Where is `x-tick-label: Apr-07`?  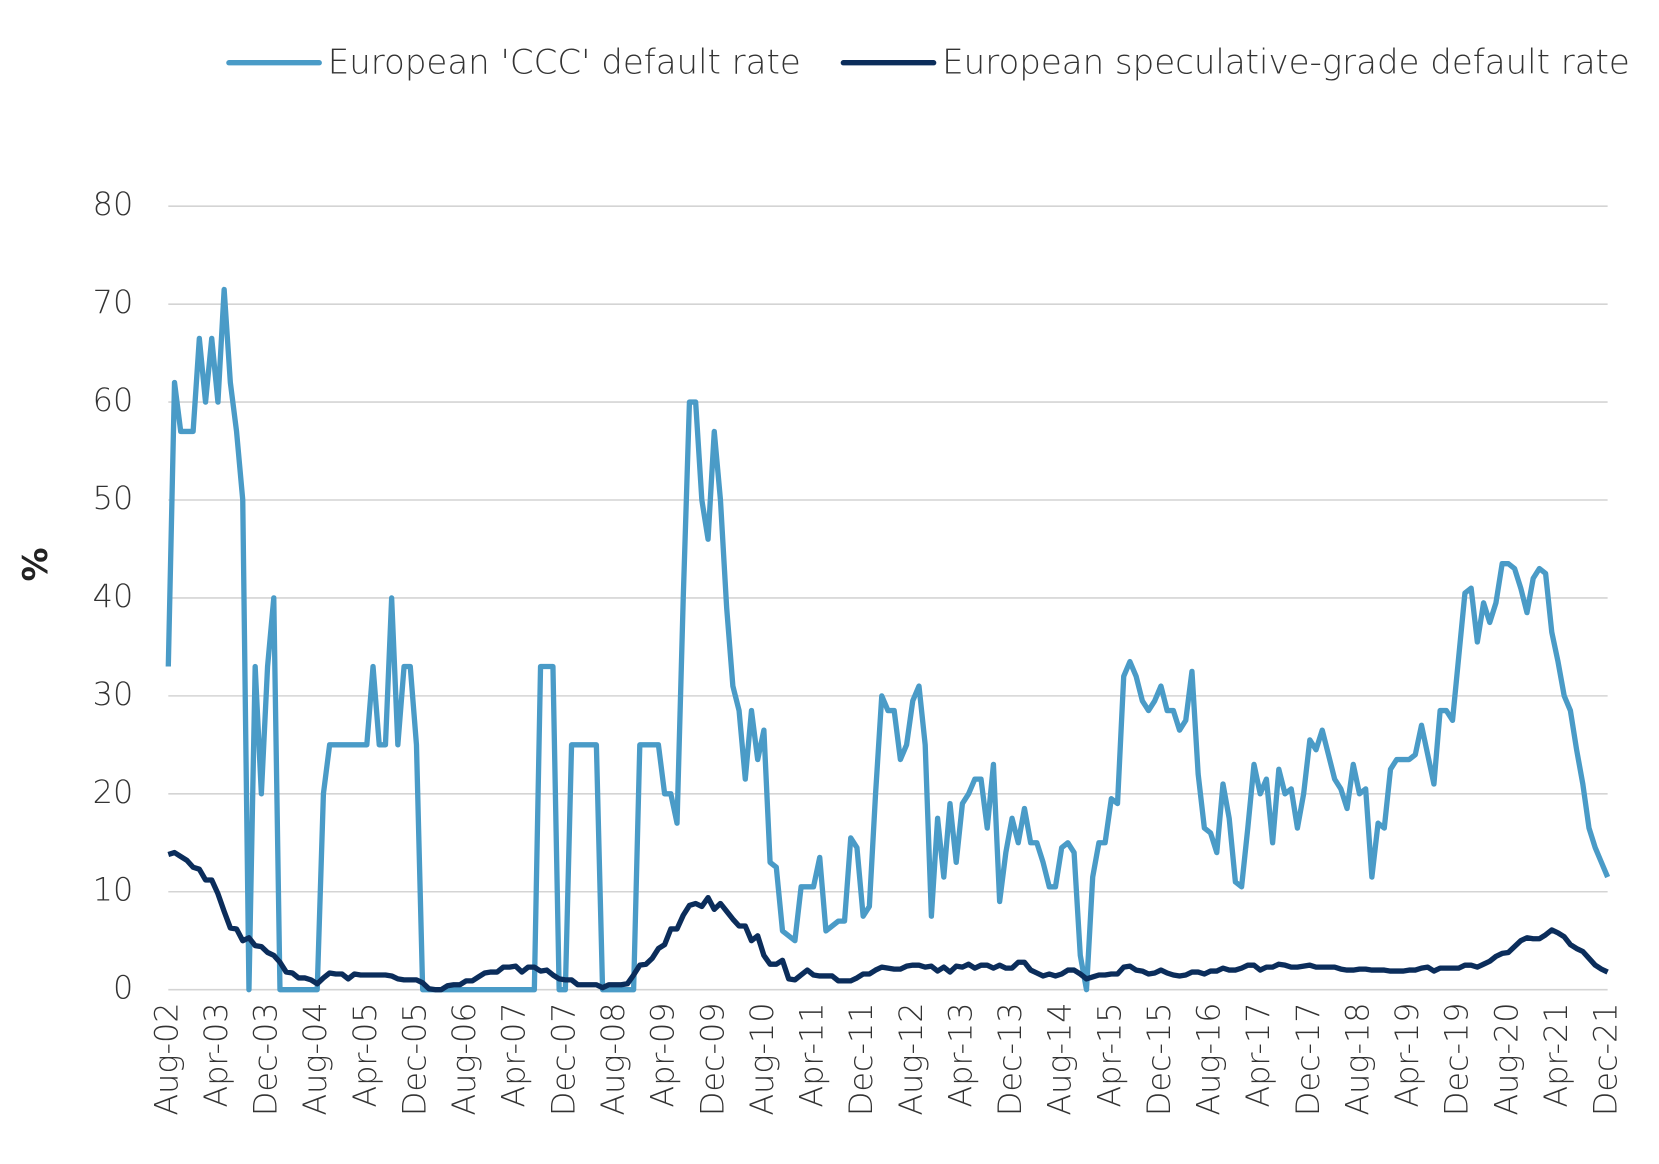 x-tick-label: Apr-07 is located at coordinates (514, 1054).